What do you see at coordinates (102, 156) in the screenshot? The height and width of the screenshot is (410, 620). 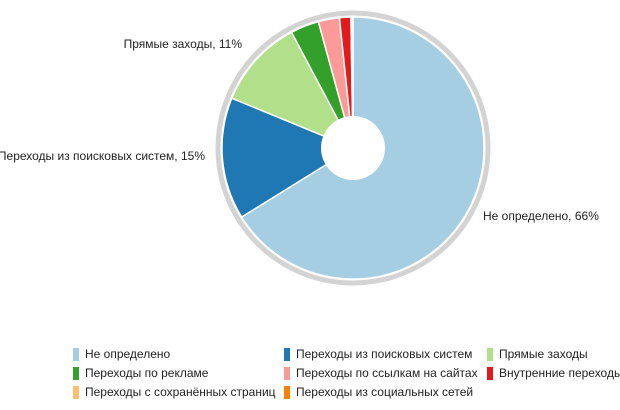 I see `slice-label: Переходы из поисковых систем, 15%` at bounding box center [102, 156].